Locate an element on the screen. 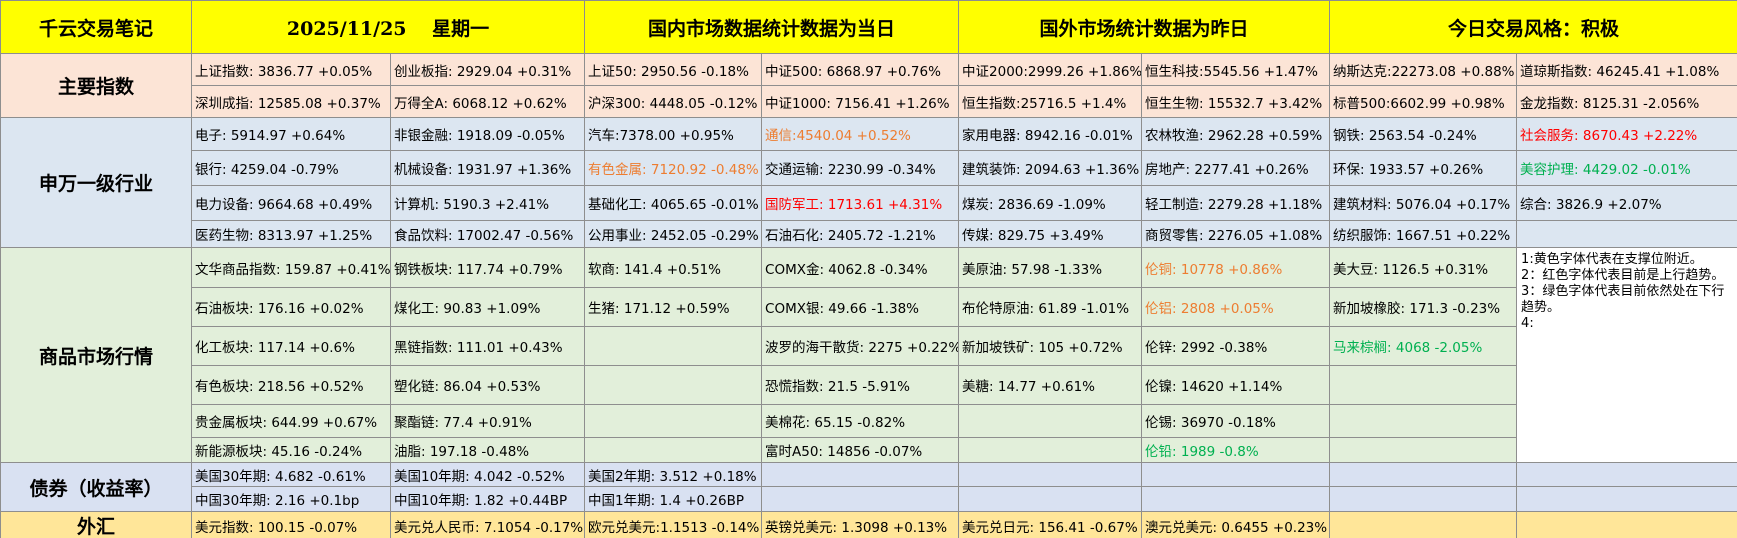 The width and height of the screenshot is (1737, 538). header-foreign: 国外市场统计数据为昨日 is located at coordinates (1144, 27).